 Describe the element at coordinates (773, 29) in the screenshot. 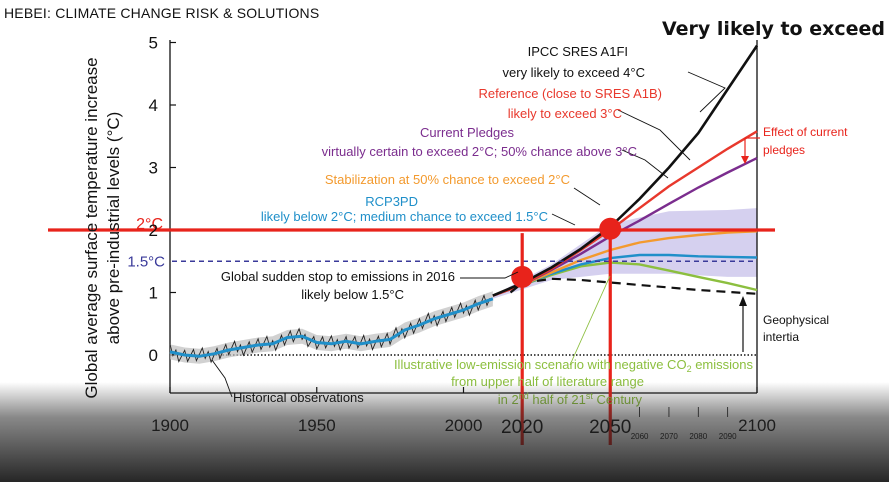

I see `headline: Very likely to exceed` at that location.